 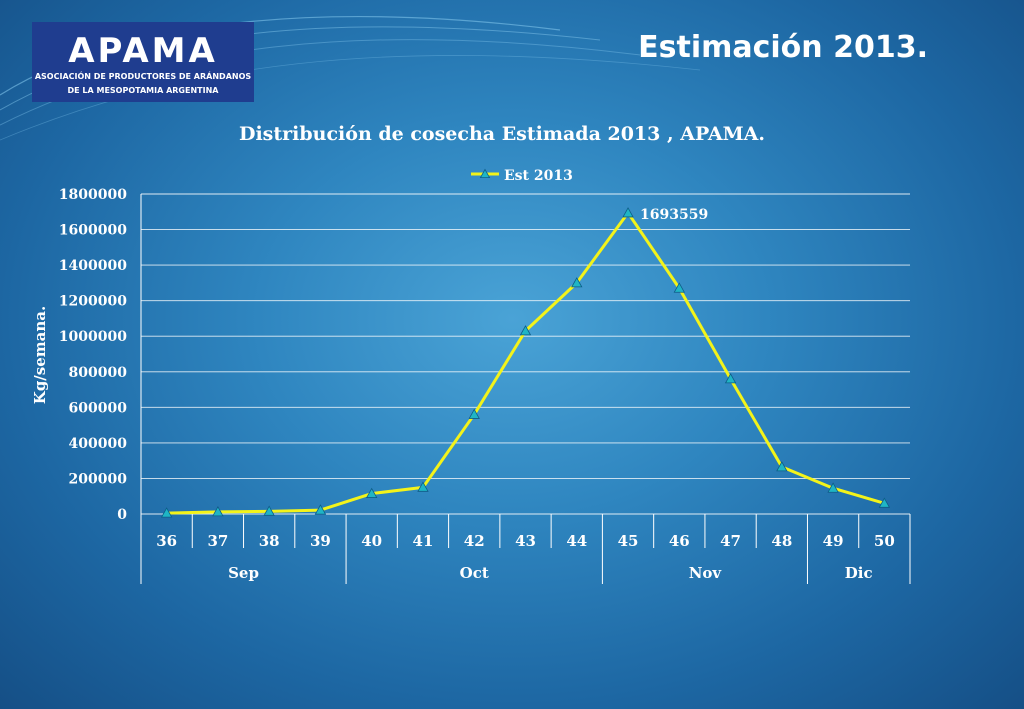 What do you see at coordinates (525, 541) in the screenshot?
I see `x-tick-label: 43` at bounding box center [525, 541].